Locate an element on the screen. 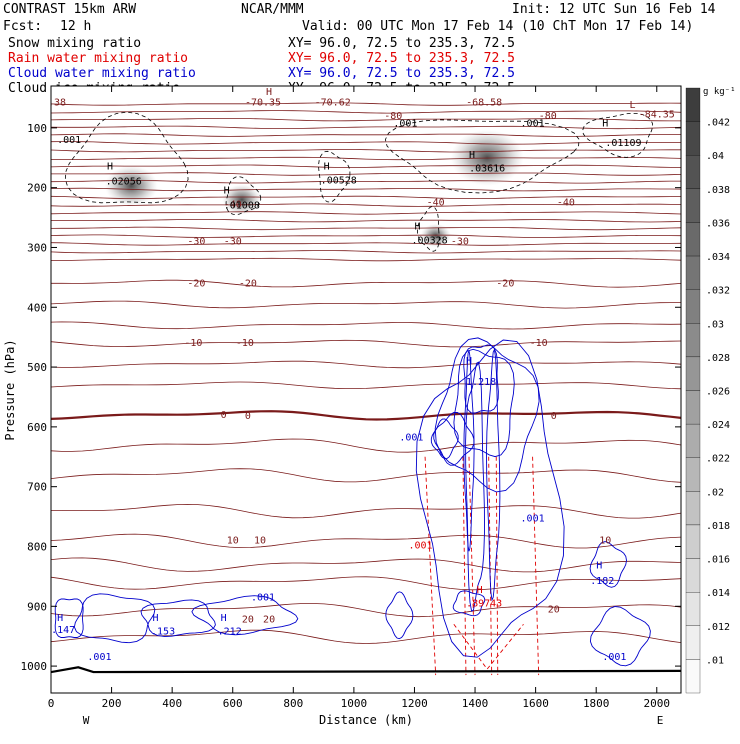  contour-value-label: .01008 is located at coordinates (242, 206).